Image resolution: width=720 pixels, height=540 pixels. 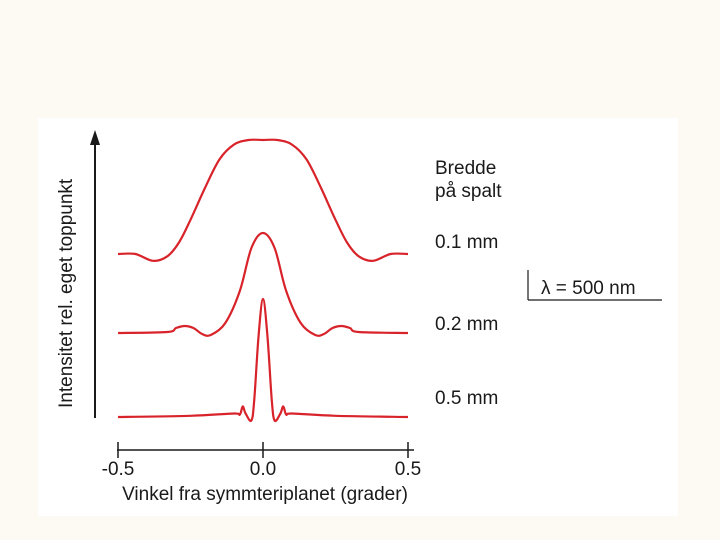 What do you see at coordinates (263, 284) in the screenshot?
I see `intensity-curve-0.2mm` at bounding box center [263, 284].